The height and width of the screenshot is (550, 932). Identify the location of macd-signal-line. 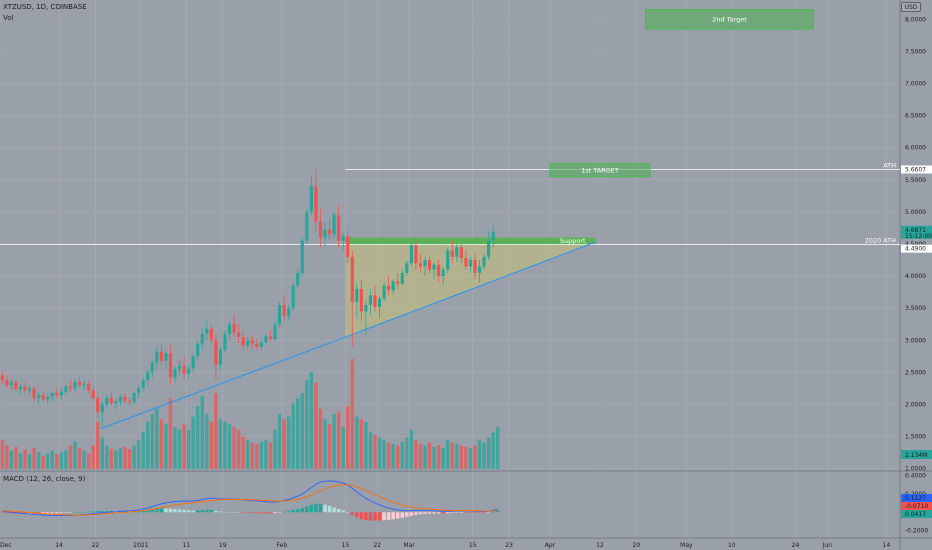
(250, 500).